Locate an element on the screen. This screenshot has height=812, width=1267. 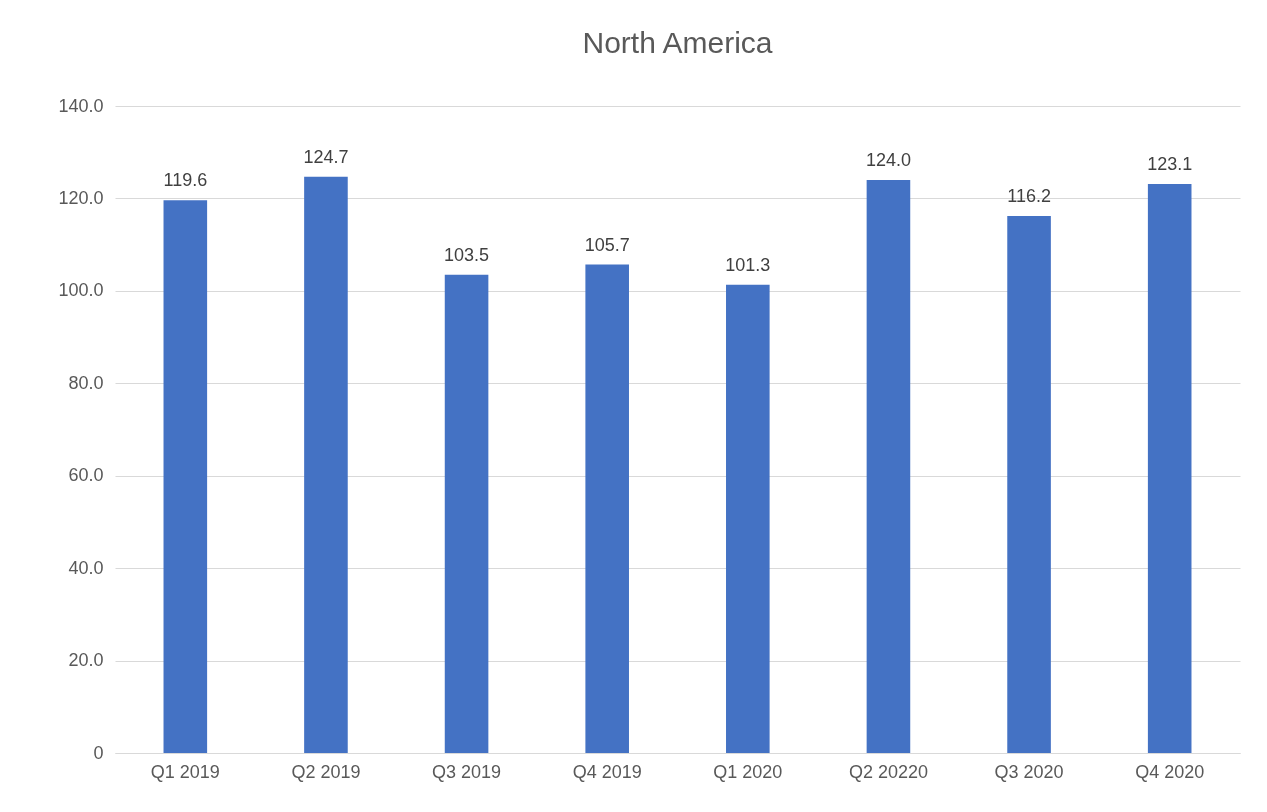
chart-title: North America is located at coordinates (677, 42).